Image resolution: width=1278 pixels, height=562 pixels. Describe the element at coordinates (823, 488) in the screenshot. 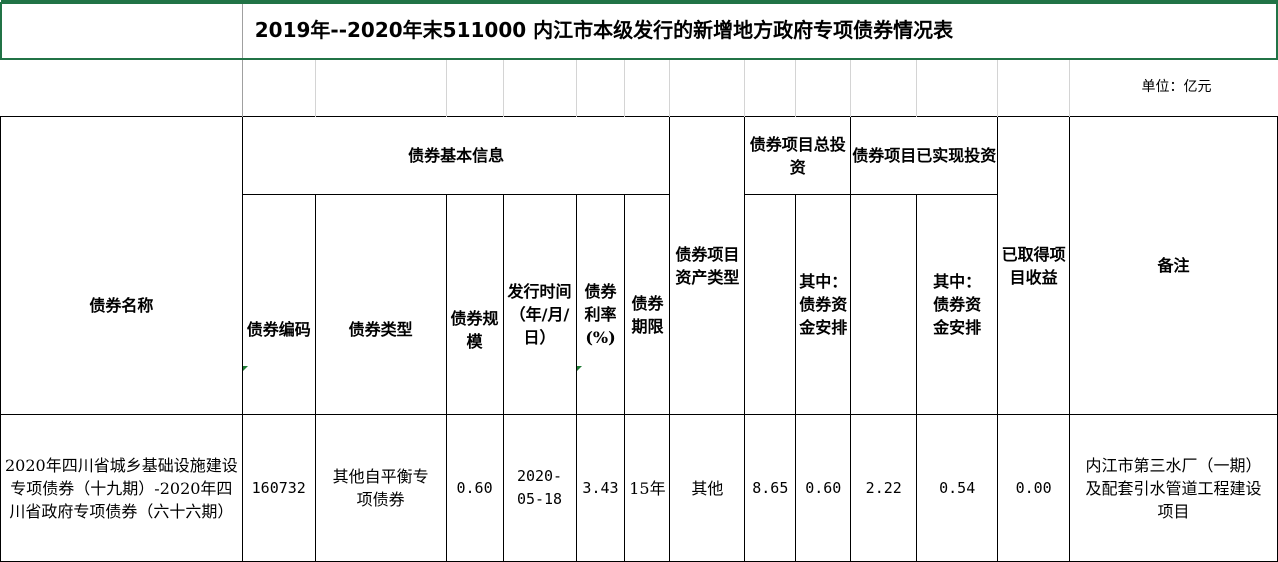

I see `total-inv-bond-cell: 0.60` at that location.